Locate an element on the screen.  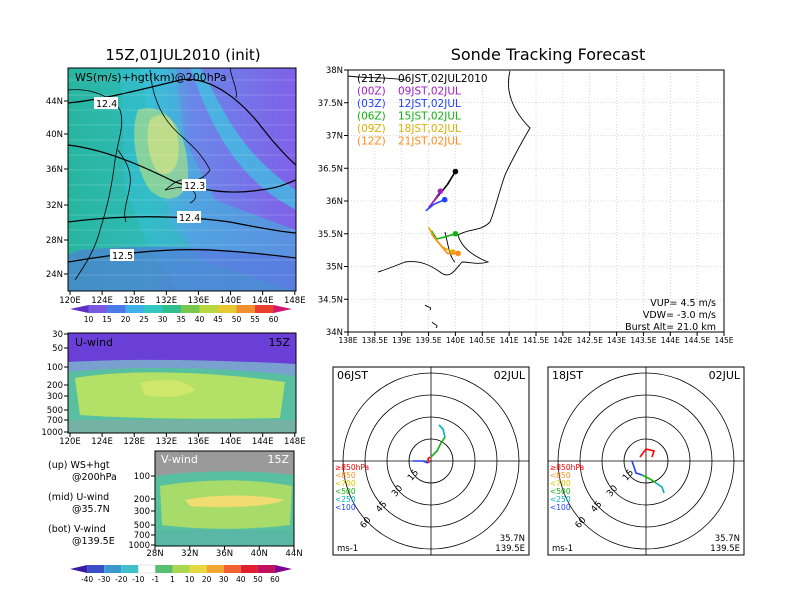
wind-colorbar-tick-label: 50 is located at coordinates (258, 579).